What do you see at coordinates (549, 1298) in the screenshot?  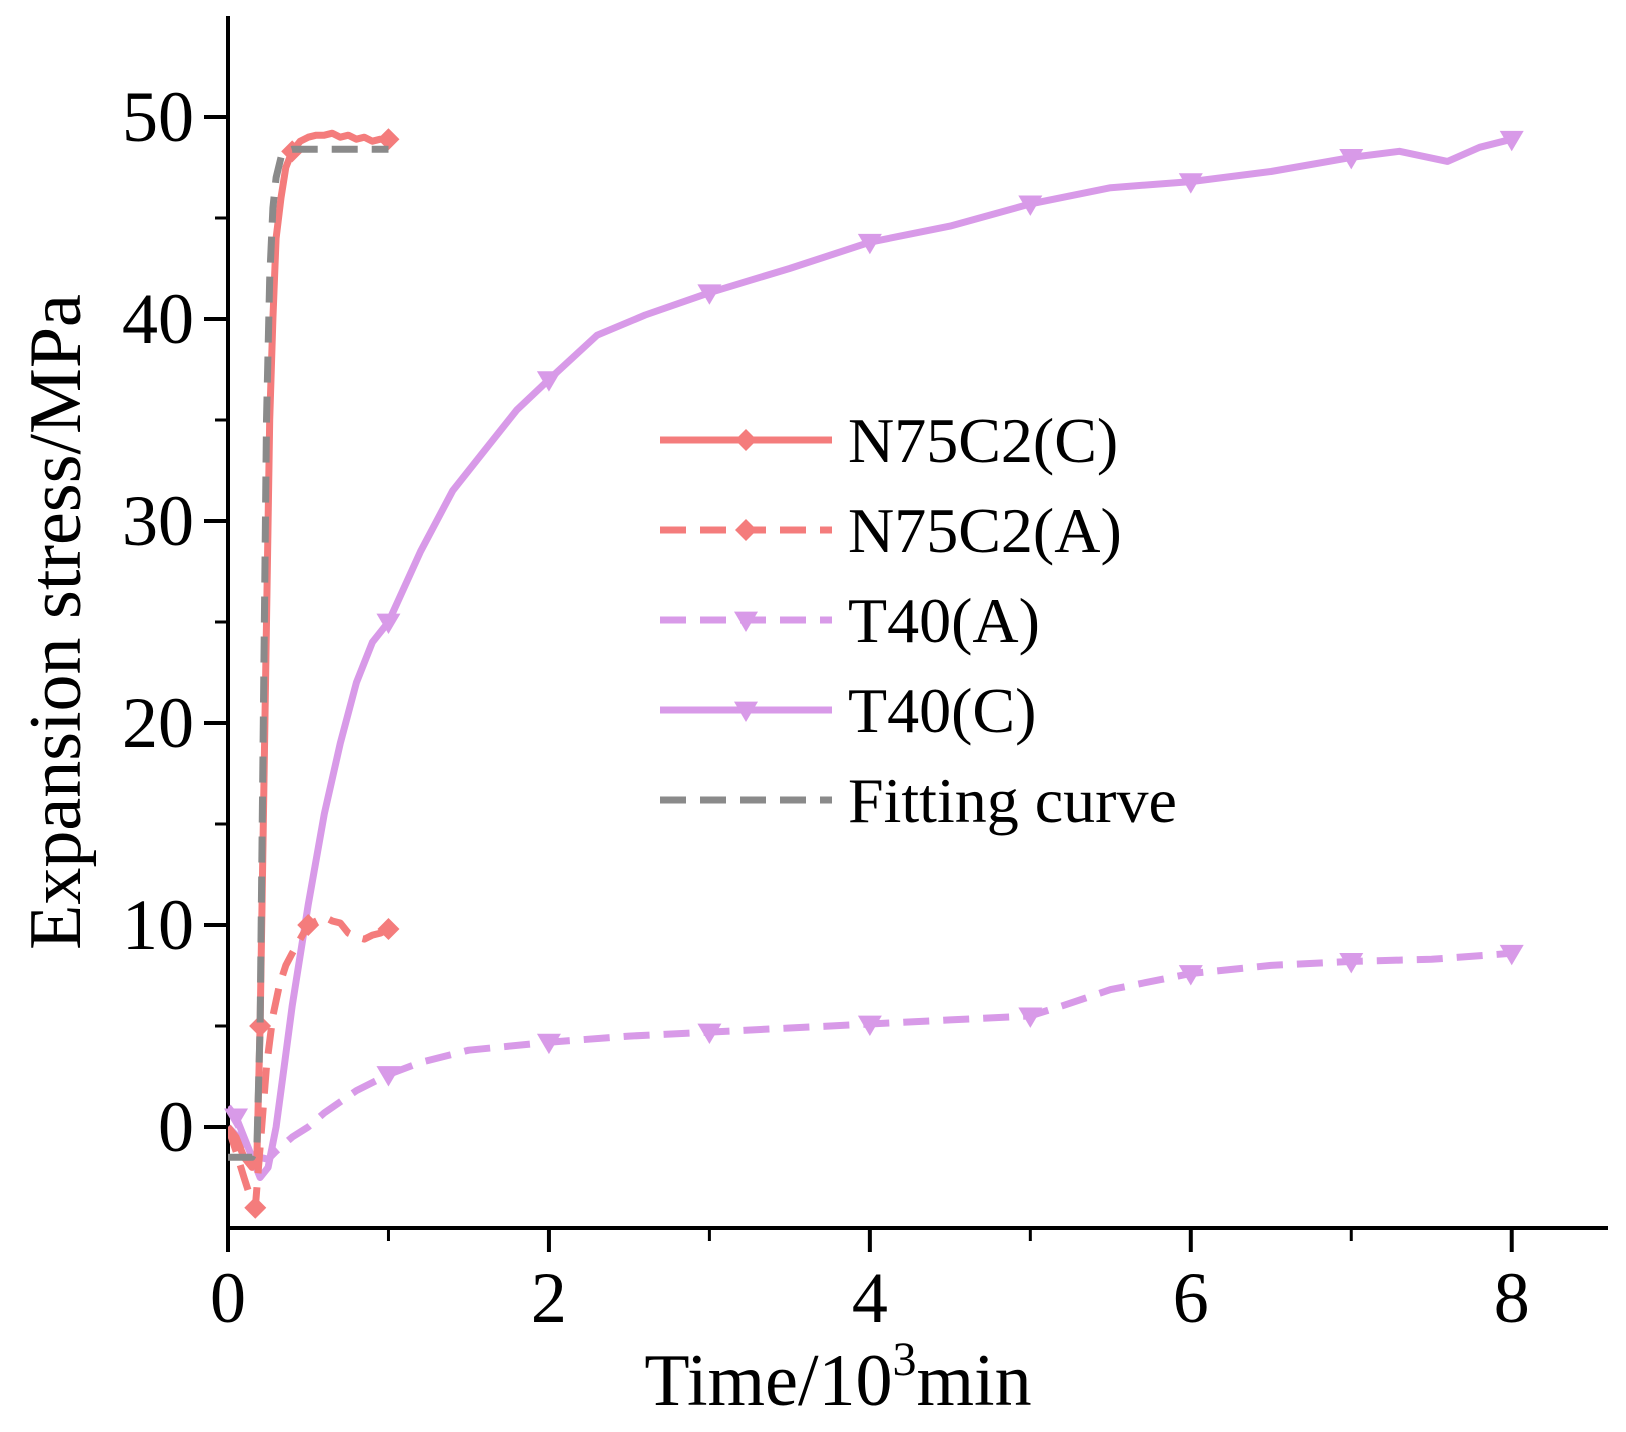 I see `x-tick-label: 2` at bounding box center [549, 1298].